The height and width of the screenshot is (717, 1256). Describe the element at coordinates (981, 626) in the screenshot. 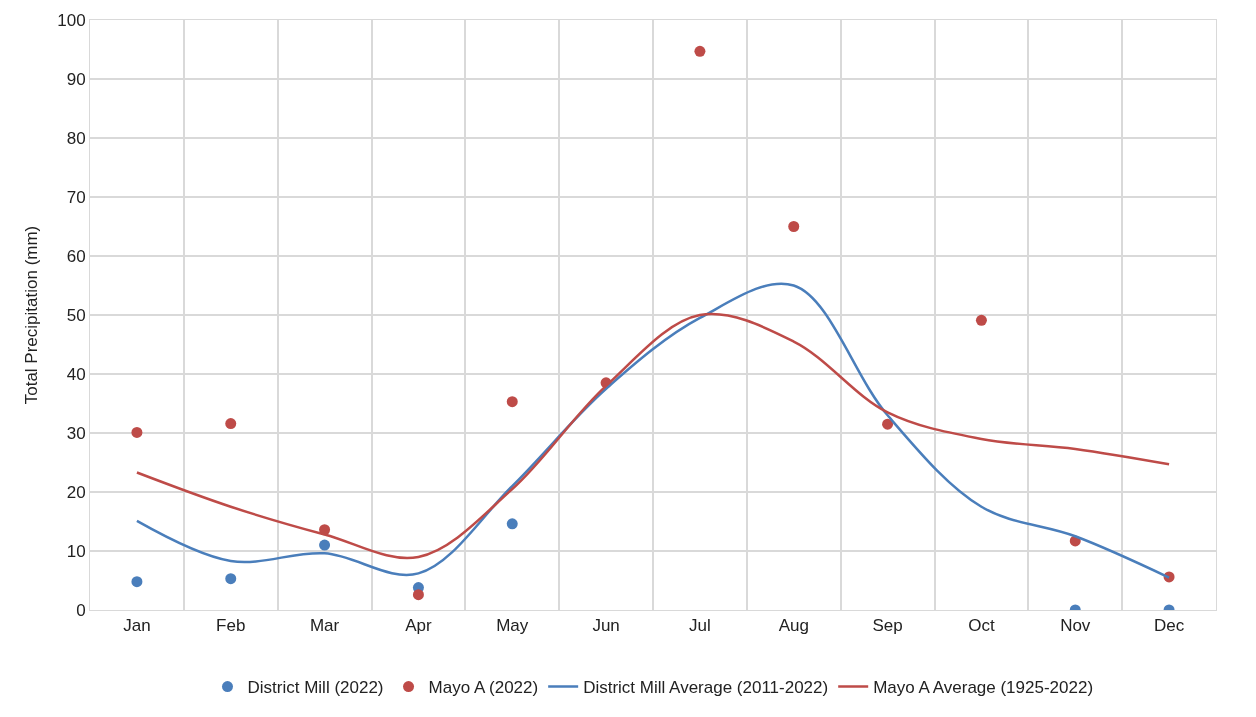

I see `x-tick-label: Oct` at that location.